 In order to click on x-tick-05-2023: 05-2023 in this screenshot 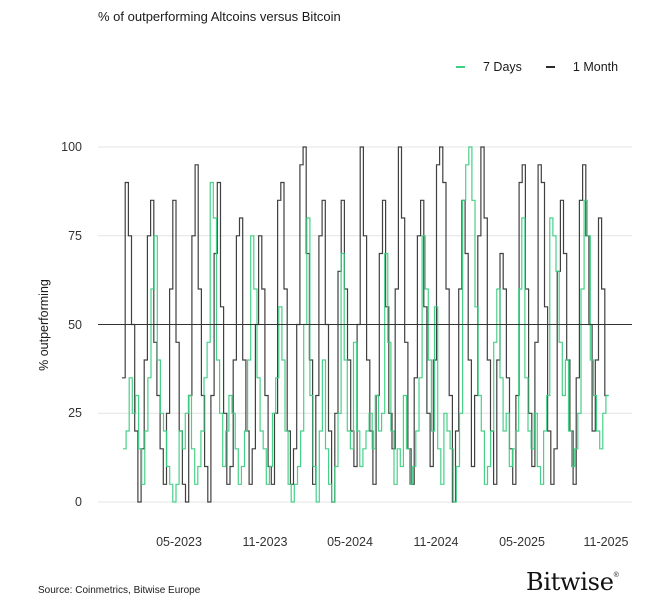, I will do `click(179, 542)`.